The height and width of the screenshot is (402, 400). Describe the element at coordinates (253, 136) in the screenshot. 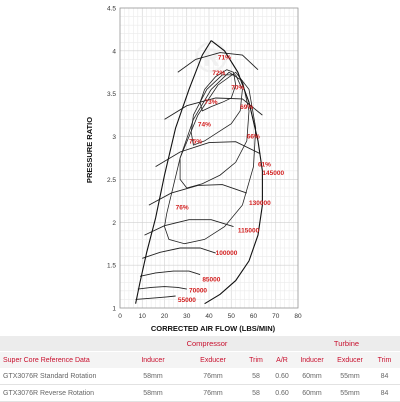

I see `efficiency-label: 66%` at that location.